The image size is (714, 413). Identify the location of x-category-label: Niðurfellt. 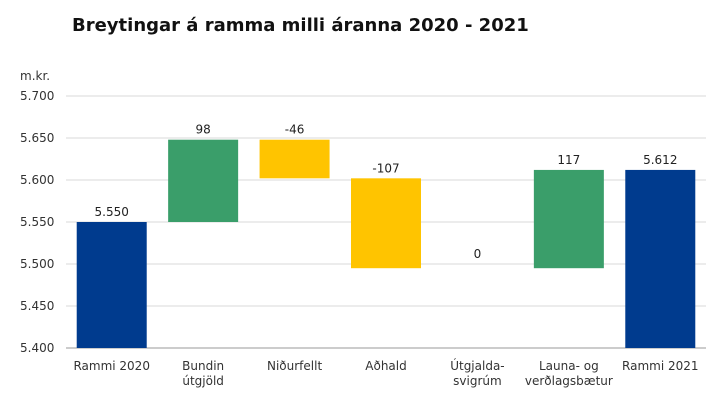
(294, 366).